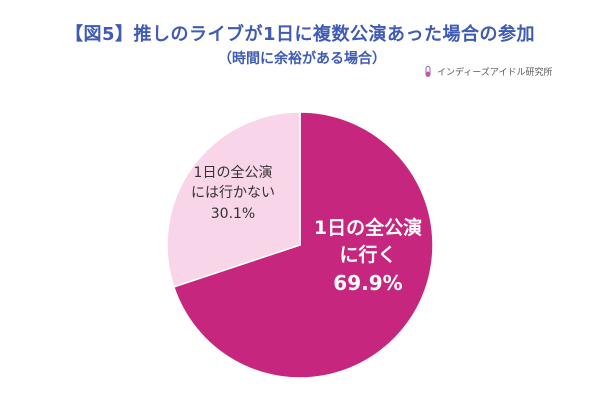  I want to click on pie-slice-not-all, so click(233, 199).